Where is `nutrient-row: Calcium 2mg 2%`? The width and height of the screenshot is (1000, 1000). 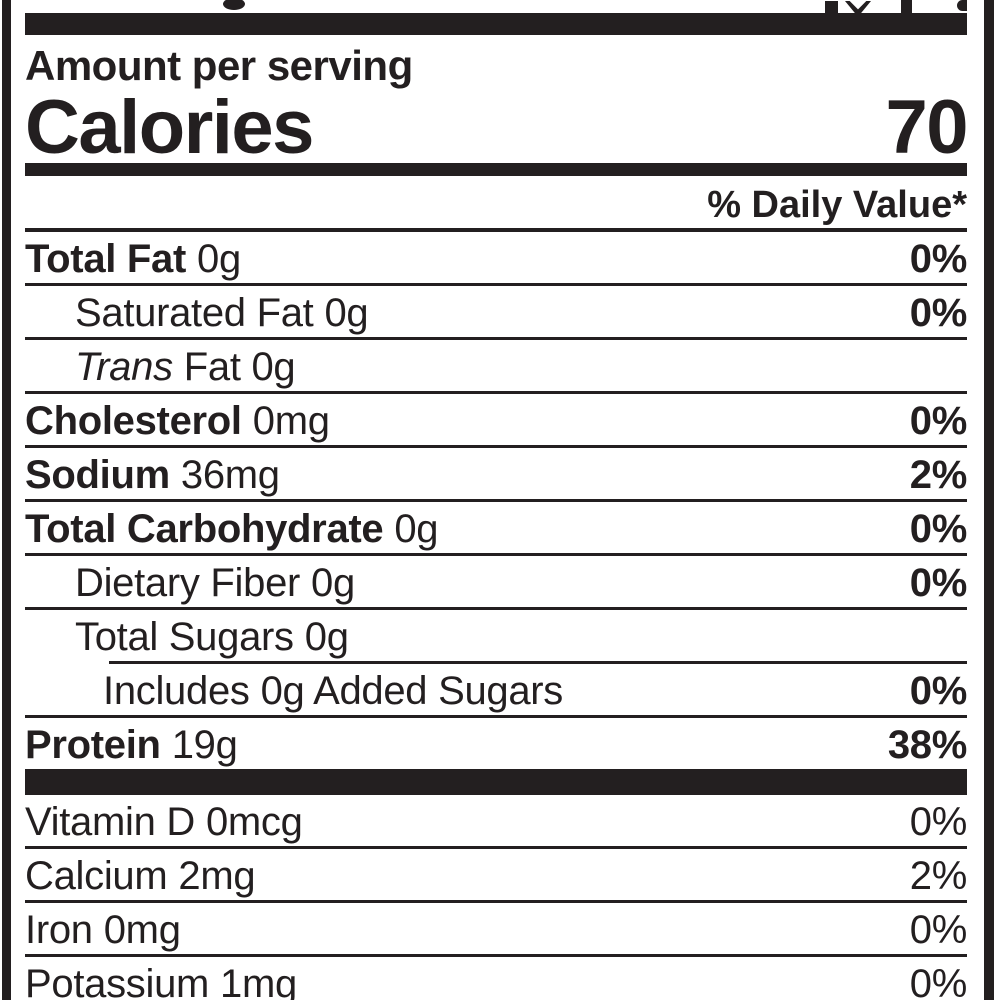 nutrient-row: Calcium 2mg 2% is located at coordinates (496, 874).